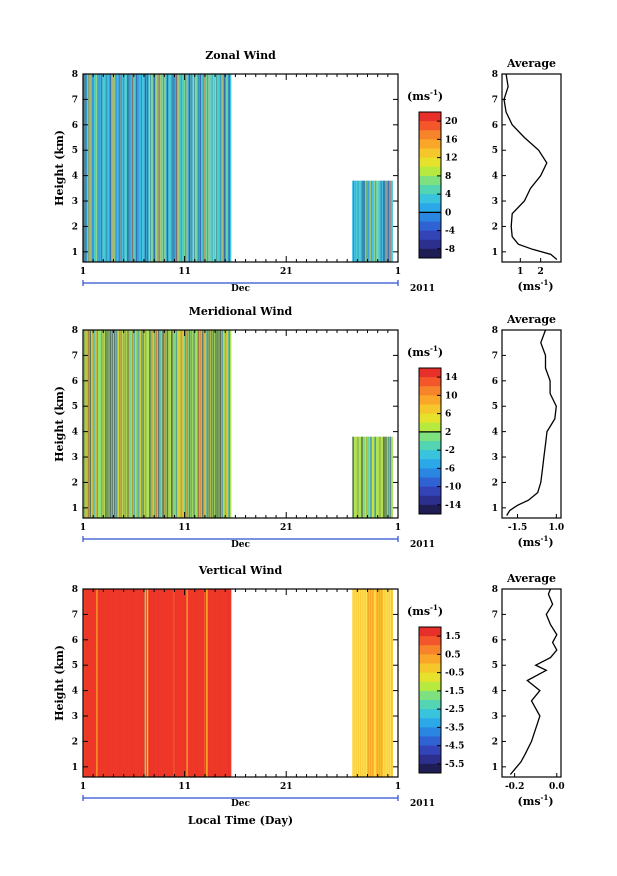  What do you see at coordinates (451, 140) in the screenshot?
I see `colorbar-label: 16` at bounding box center [451, 140].